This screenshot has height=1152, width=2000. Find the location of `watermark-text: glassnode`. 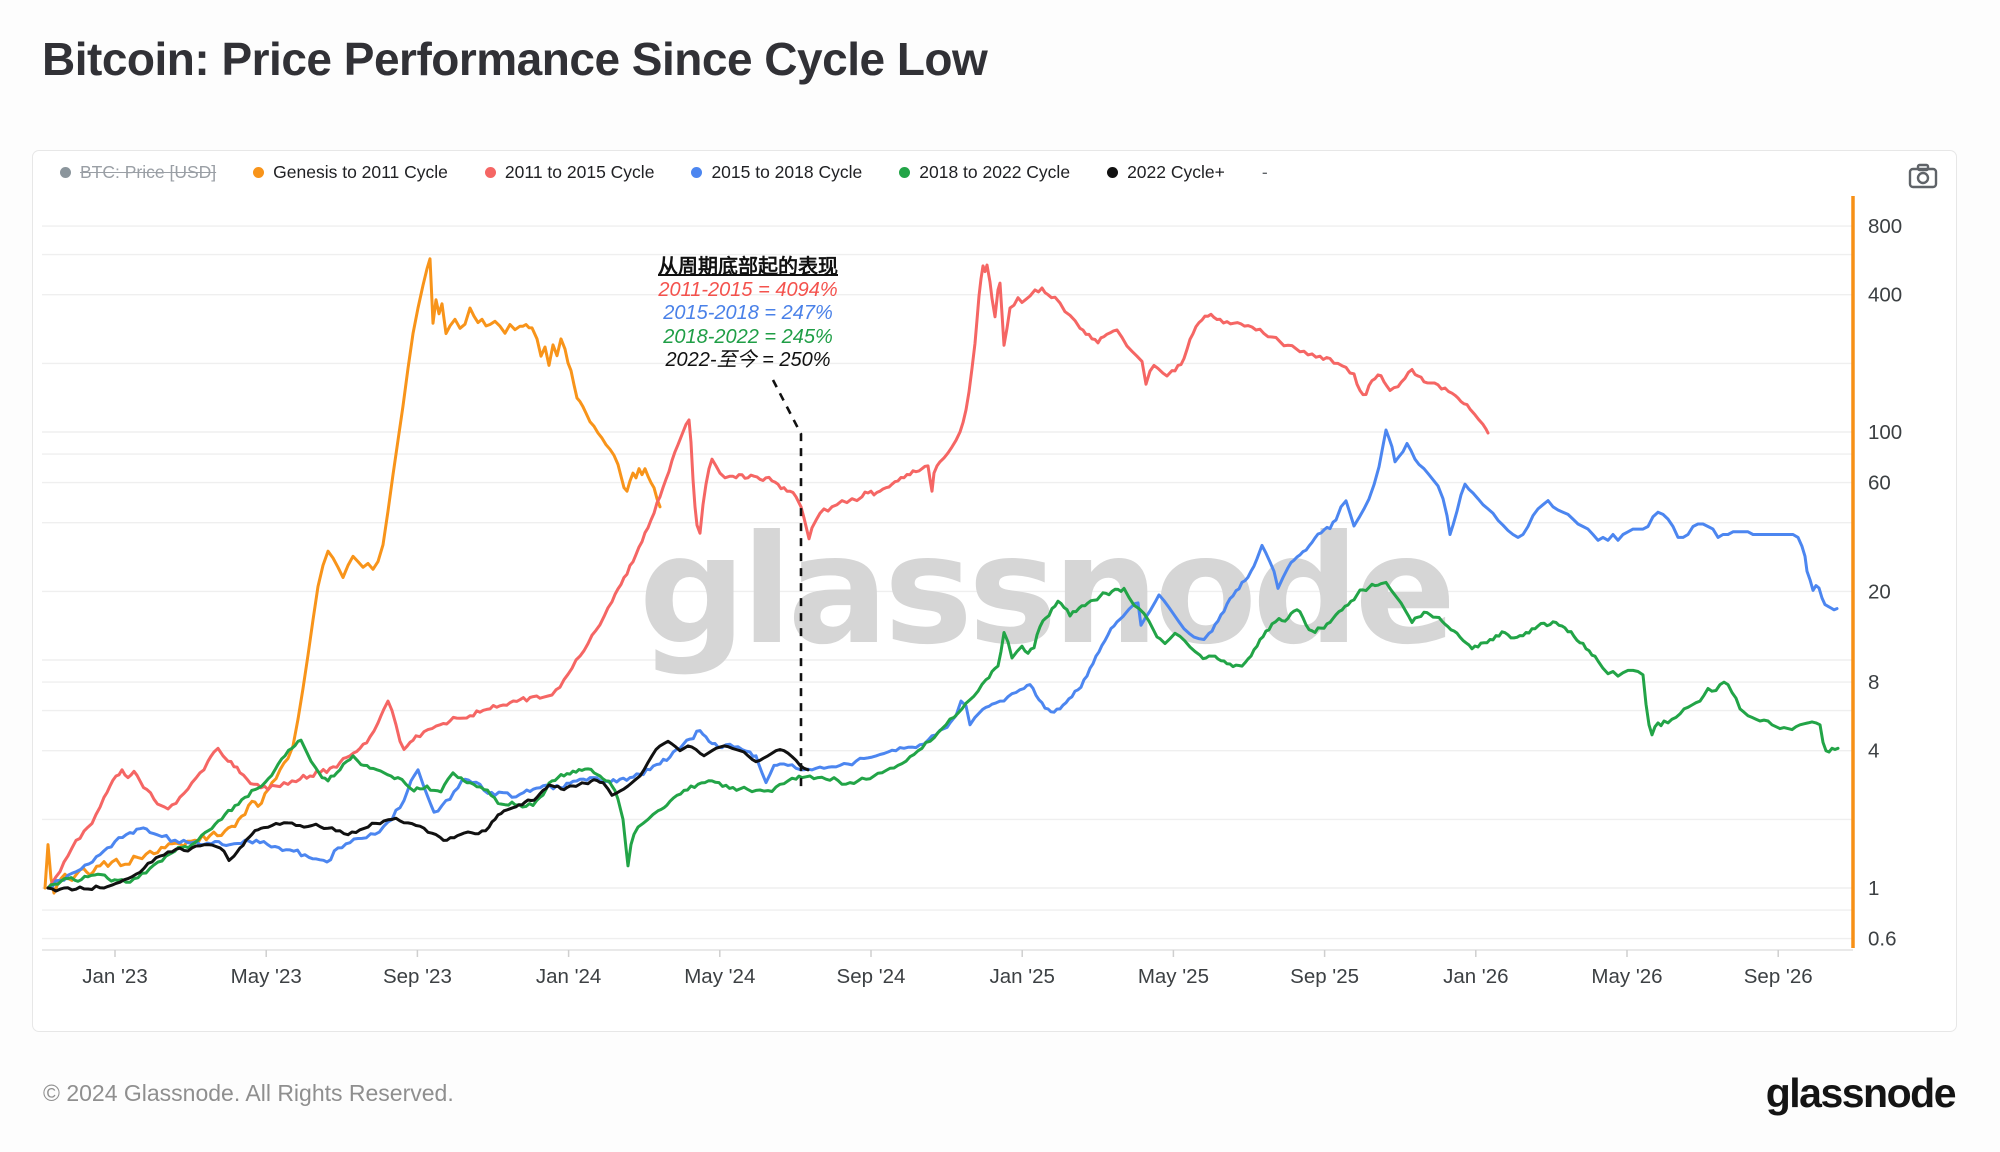

watermark-text: glassnode is located at coordinates (1045, 591).